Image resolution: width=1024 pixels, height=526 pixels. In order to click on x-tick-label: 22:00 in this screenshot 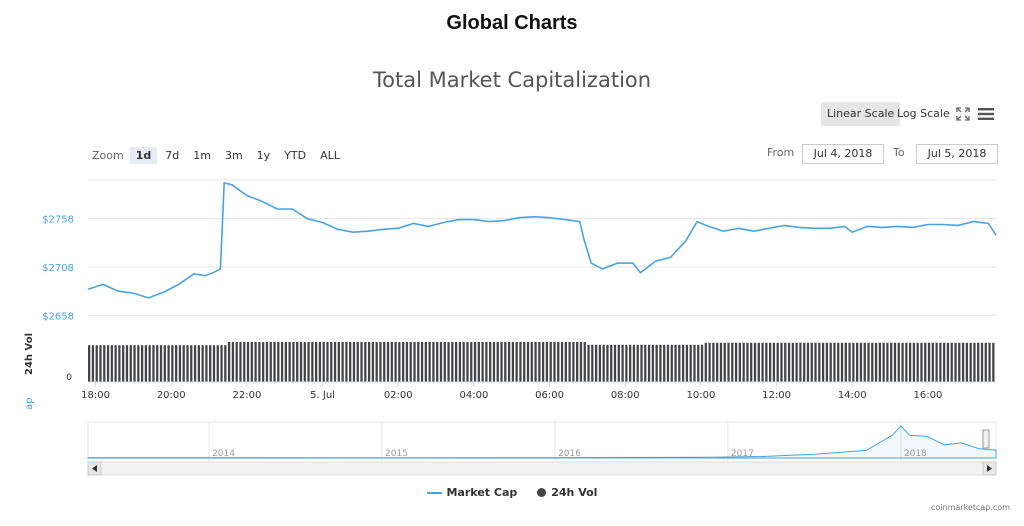, I will do `click(246, 395)`.